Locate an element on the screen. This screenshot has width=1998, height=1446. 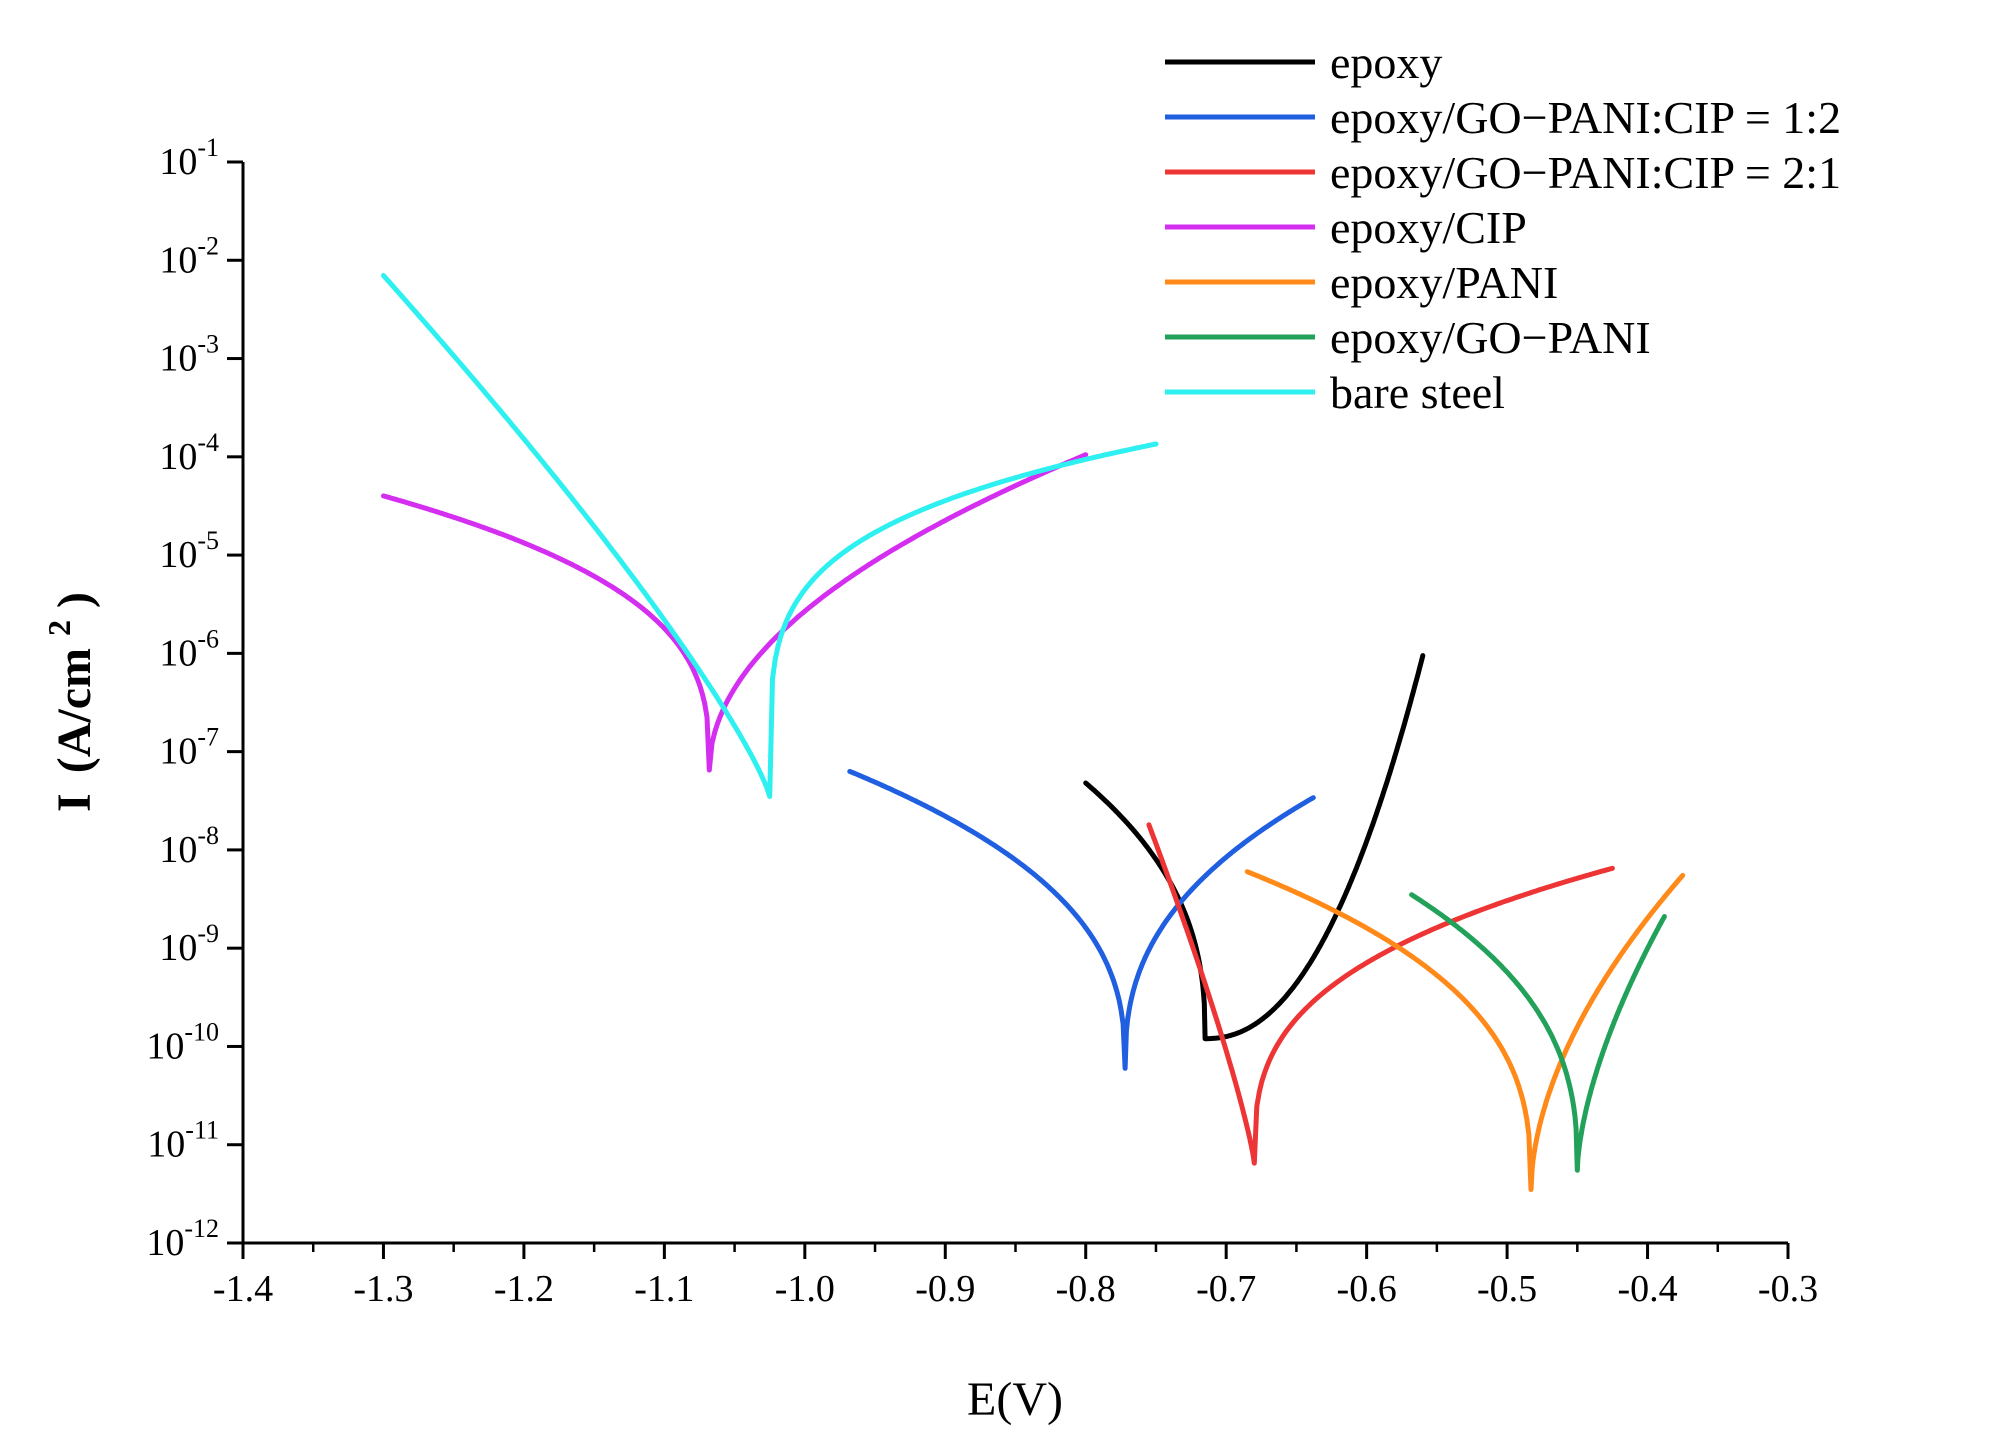
x-tick-label: -1.4 is located at coordinates (243, 1289).